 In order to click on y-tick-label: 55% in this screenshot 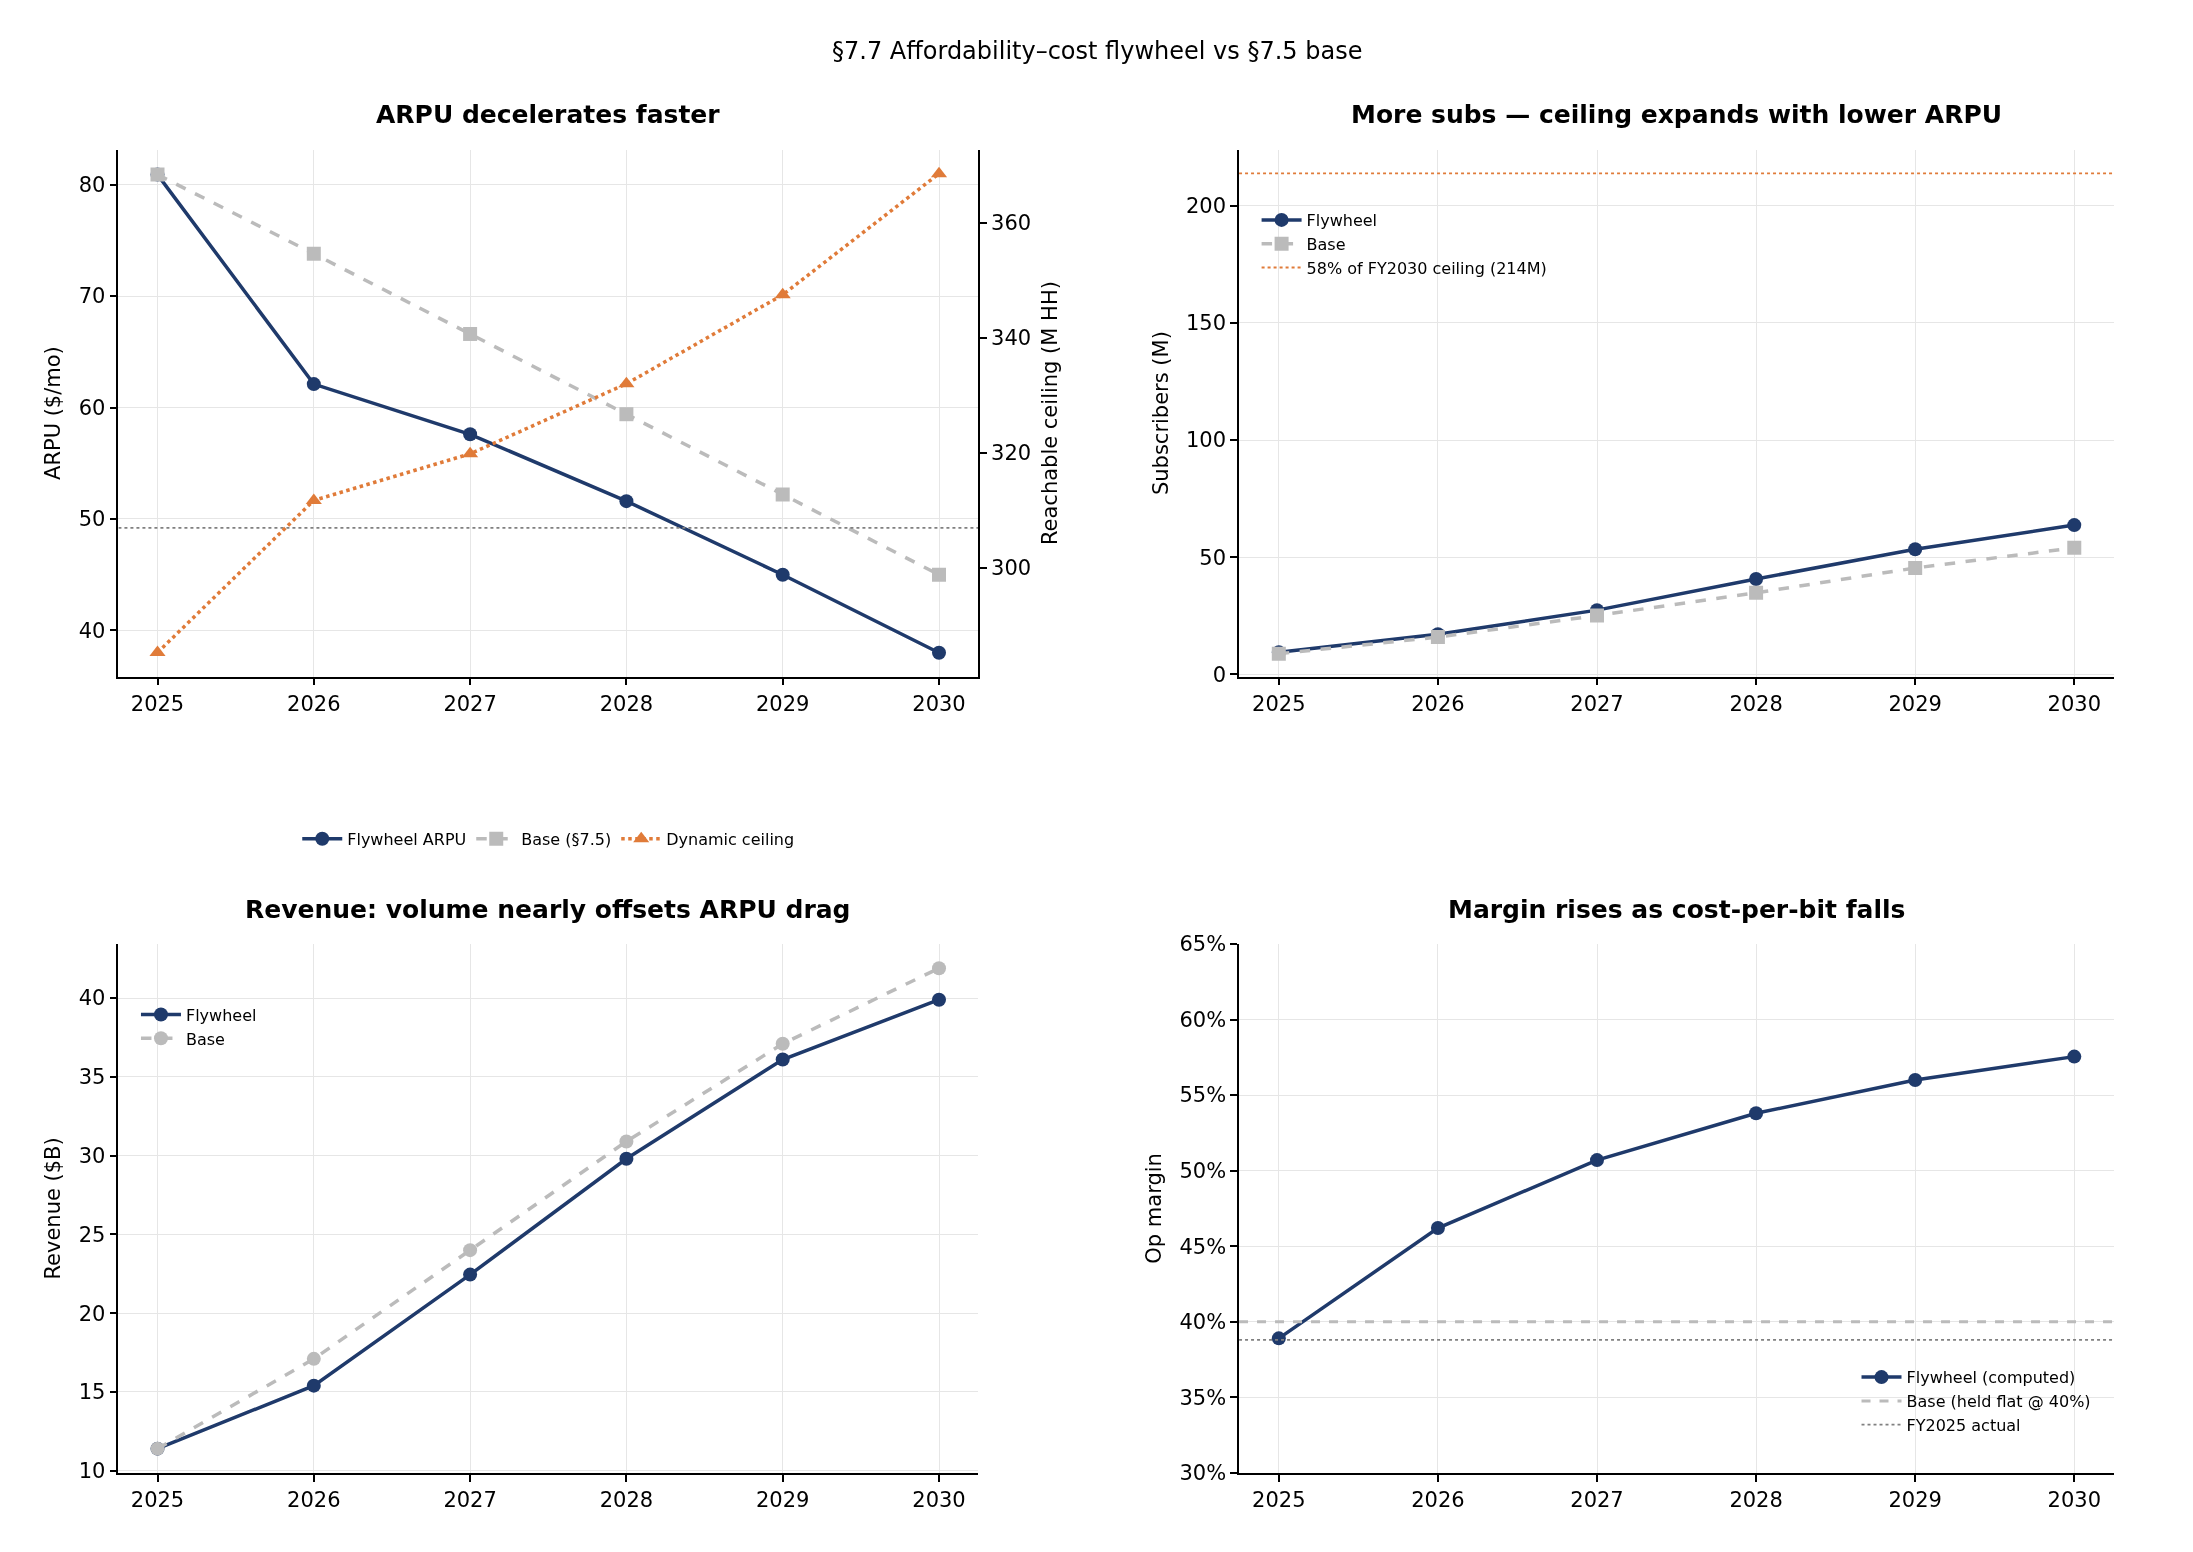, I will do `click(1203, 1095)`.